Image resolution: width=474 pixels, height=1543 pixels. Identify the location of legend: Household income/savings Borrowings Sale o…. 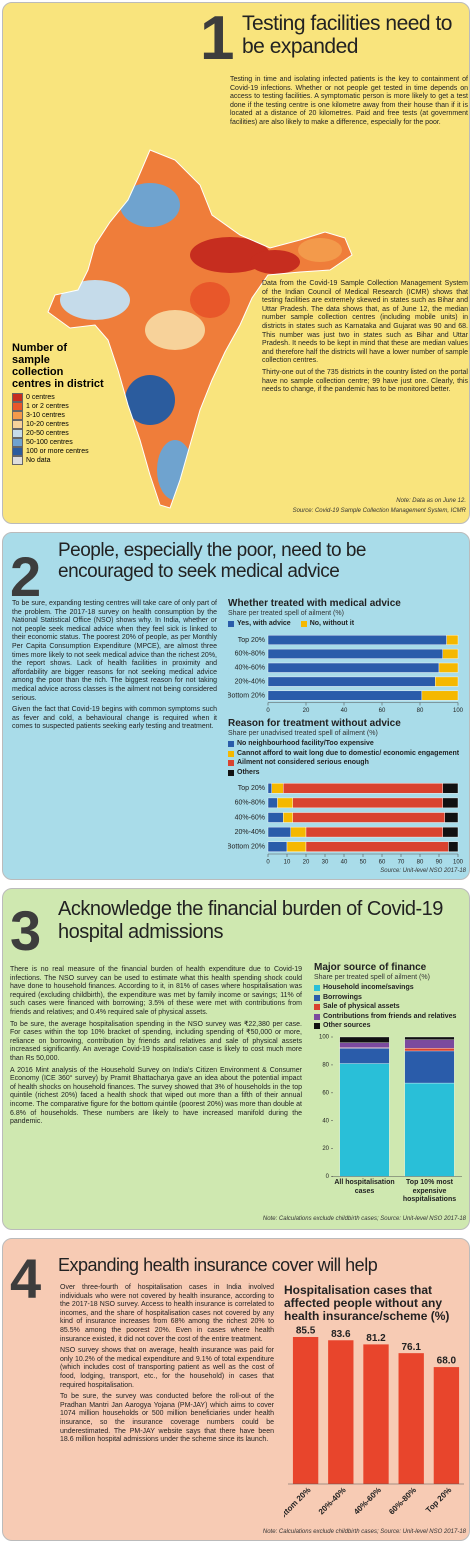
(390, 1007).